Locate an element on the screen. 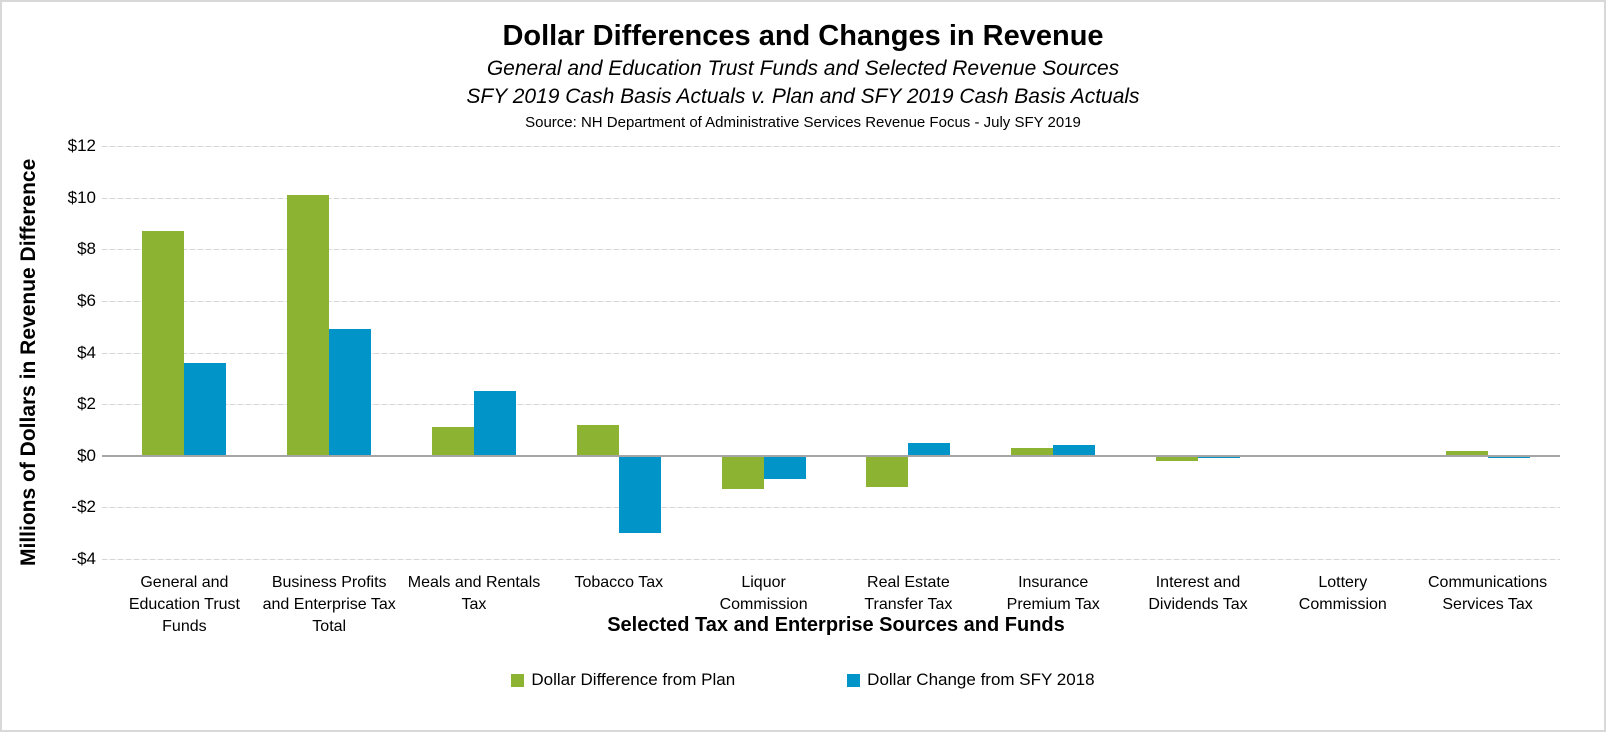 This screenshot has height=732, width=1606. y-tick-label: $8 is located at coordinates (86, 249).